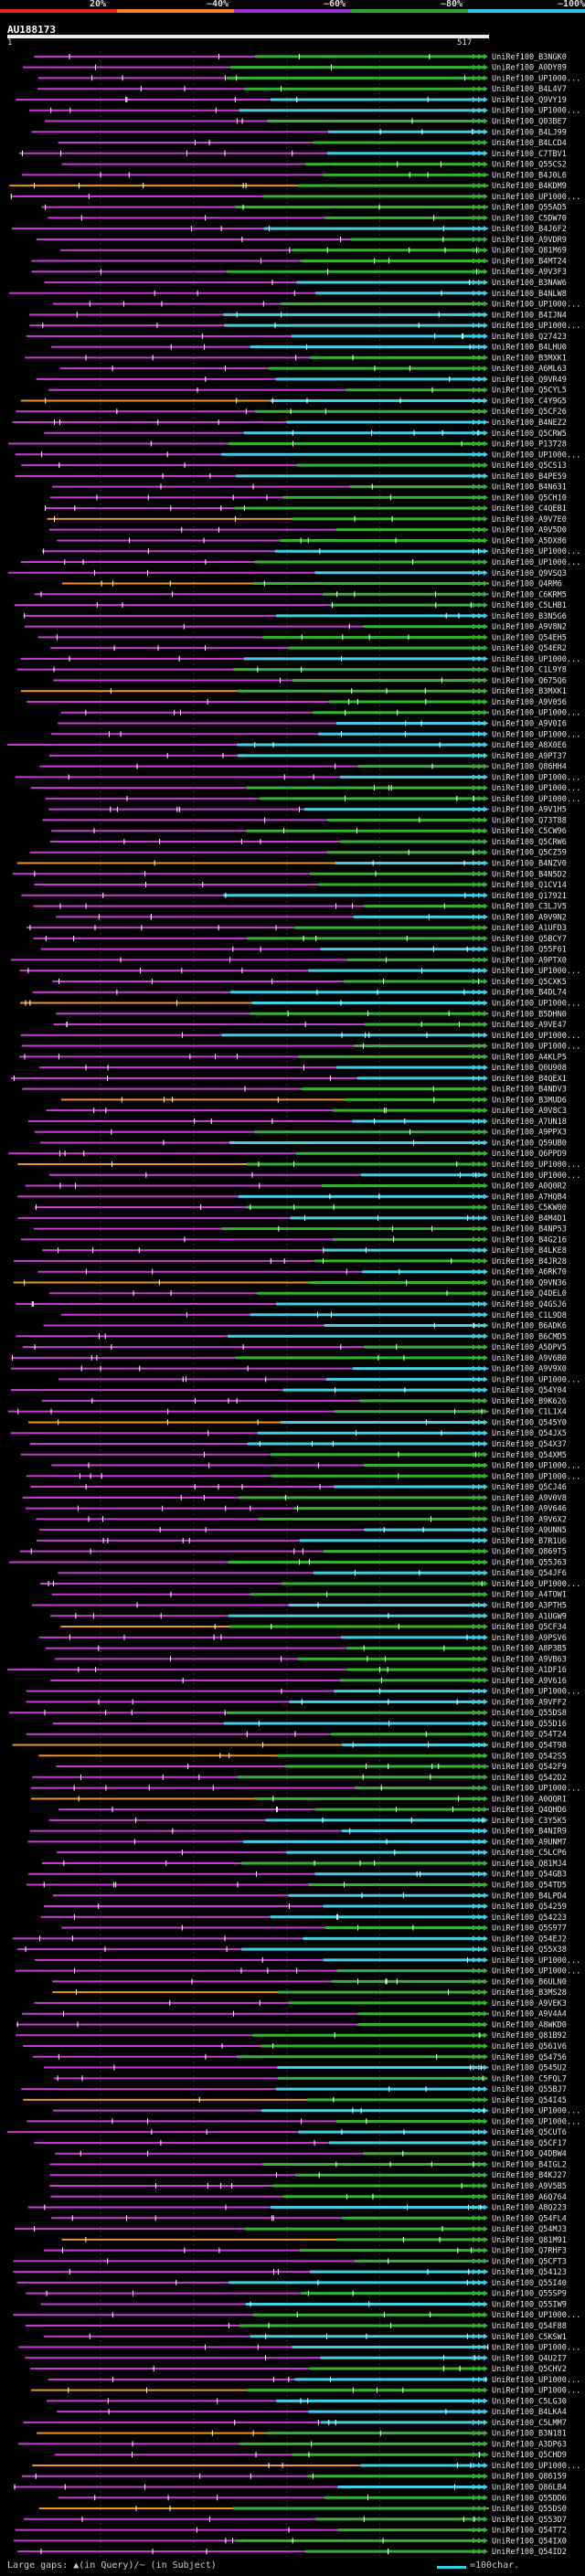 The image size is (585, 2576). Describe the element at coordinates (530, 2229) in the screenshot. I see `hit-label: UniRef100_Q54MJ3` at that location.